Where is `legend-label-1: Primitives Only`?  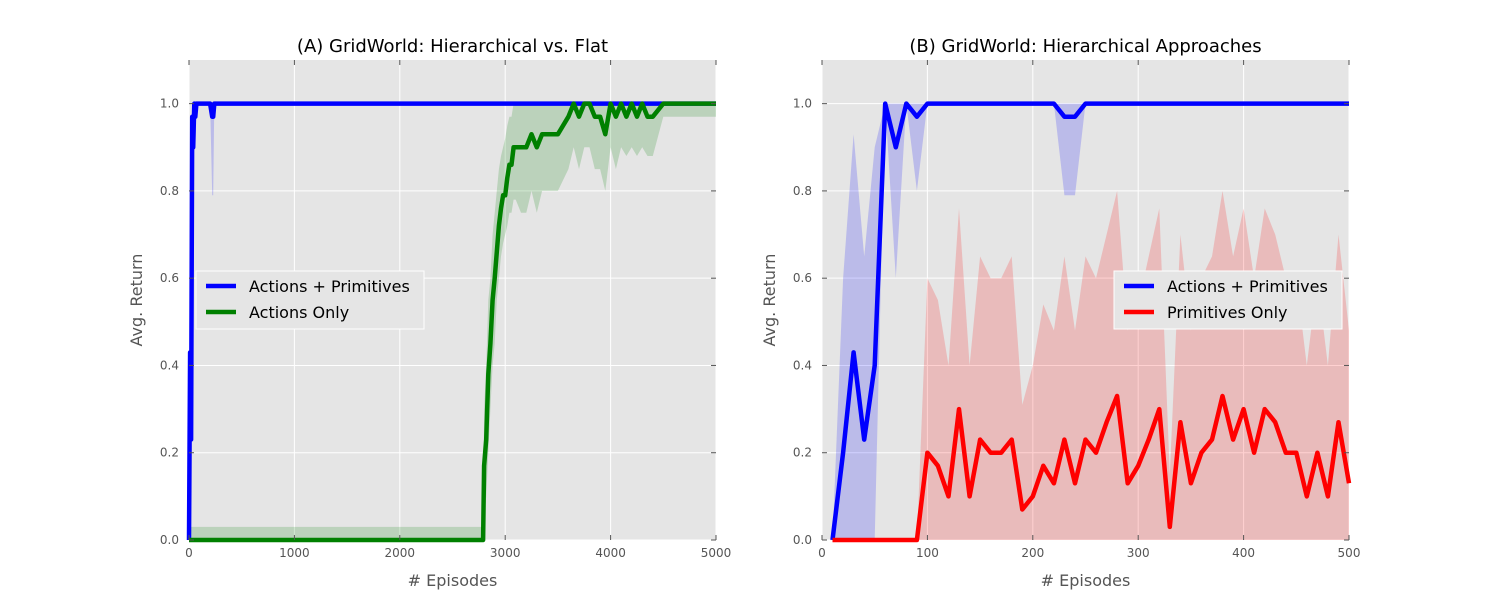 legend-label-1: Primitives Only is located at coordinates (1227, 312).